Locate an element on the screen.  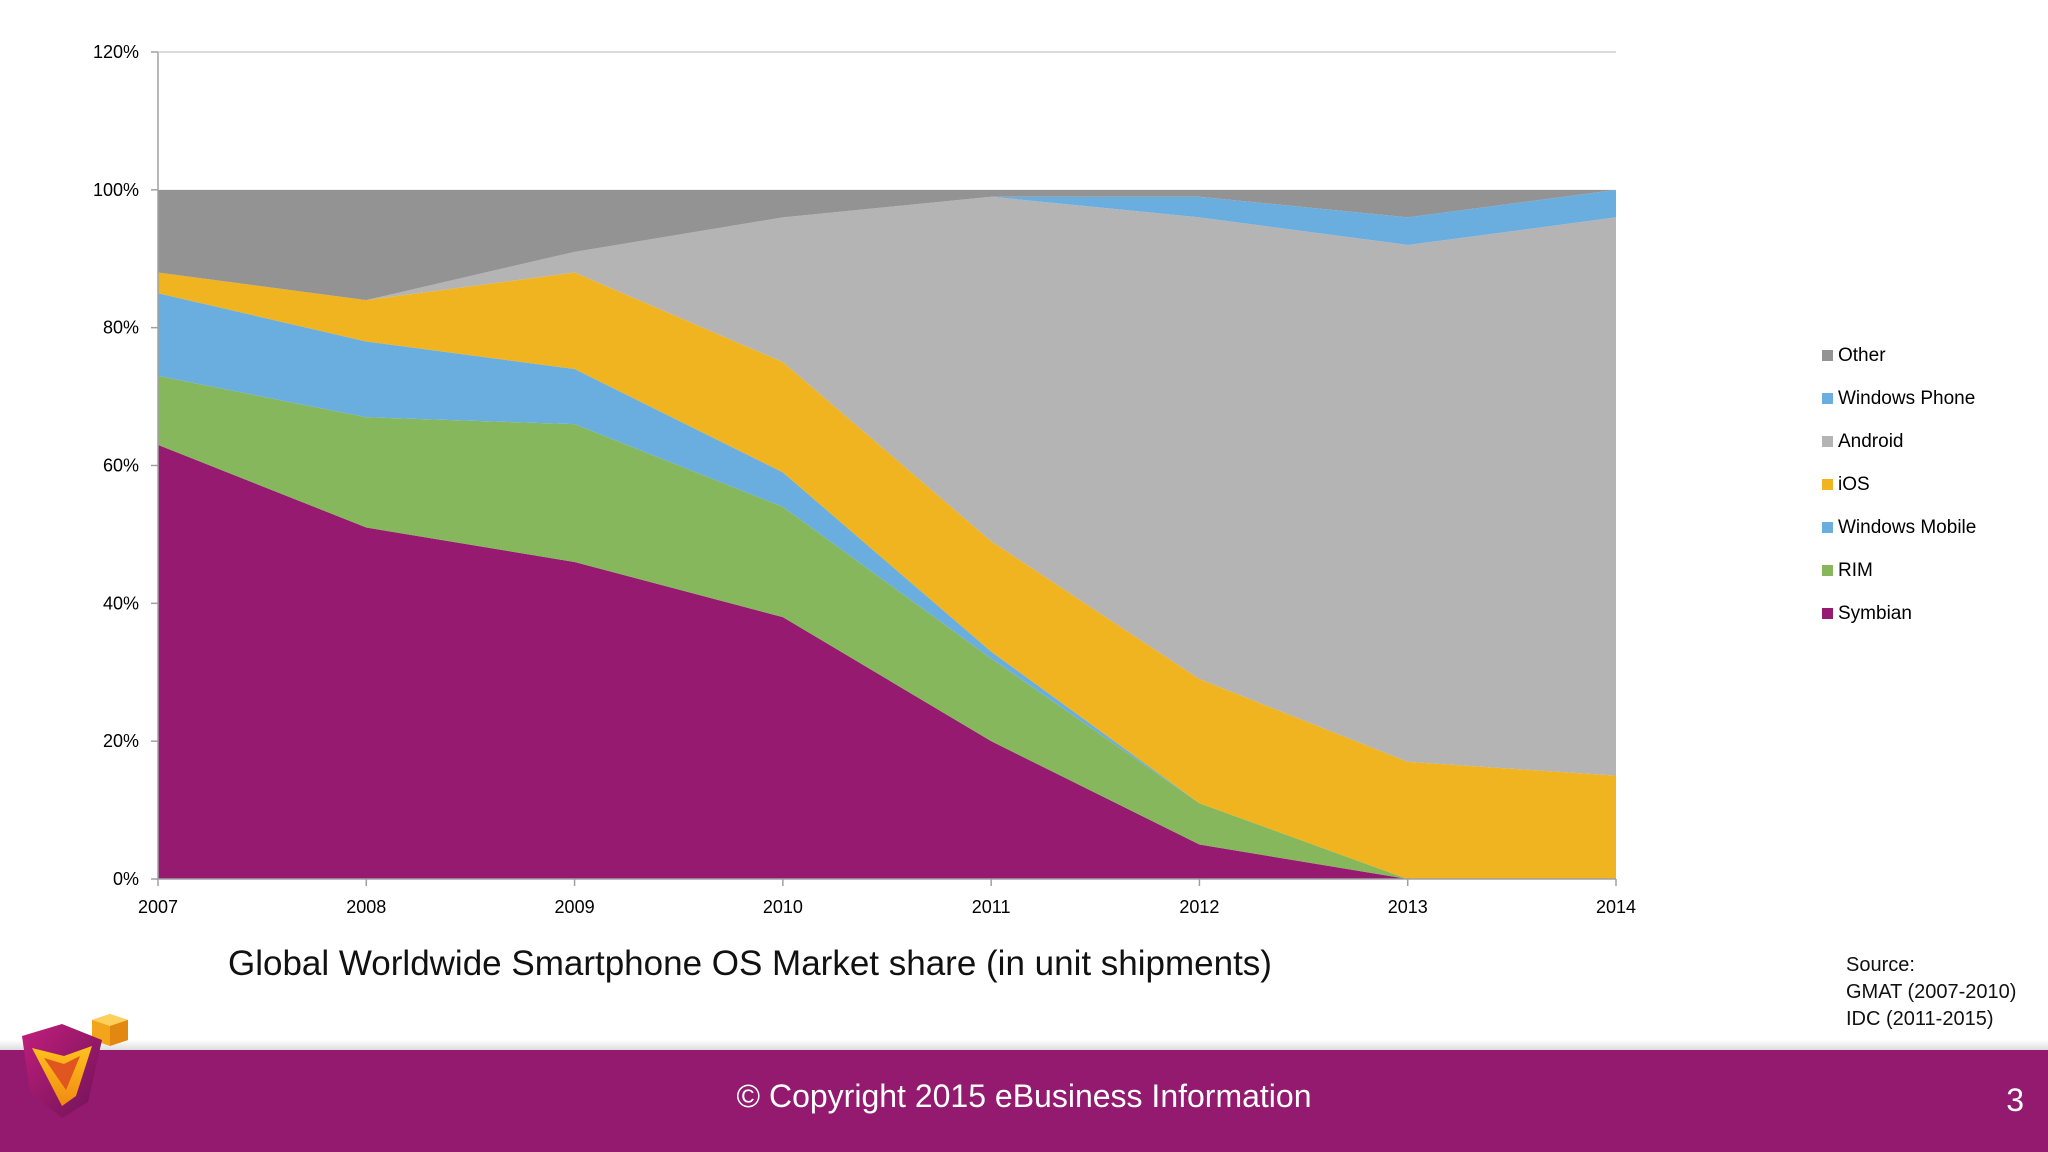
legend-label-android: Android is located at coordinates (1871, 441).